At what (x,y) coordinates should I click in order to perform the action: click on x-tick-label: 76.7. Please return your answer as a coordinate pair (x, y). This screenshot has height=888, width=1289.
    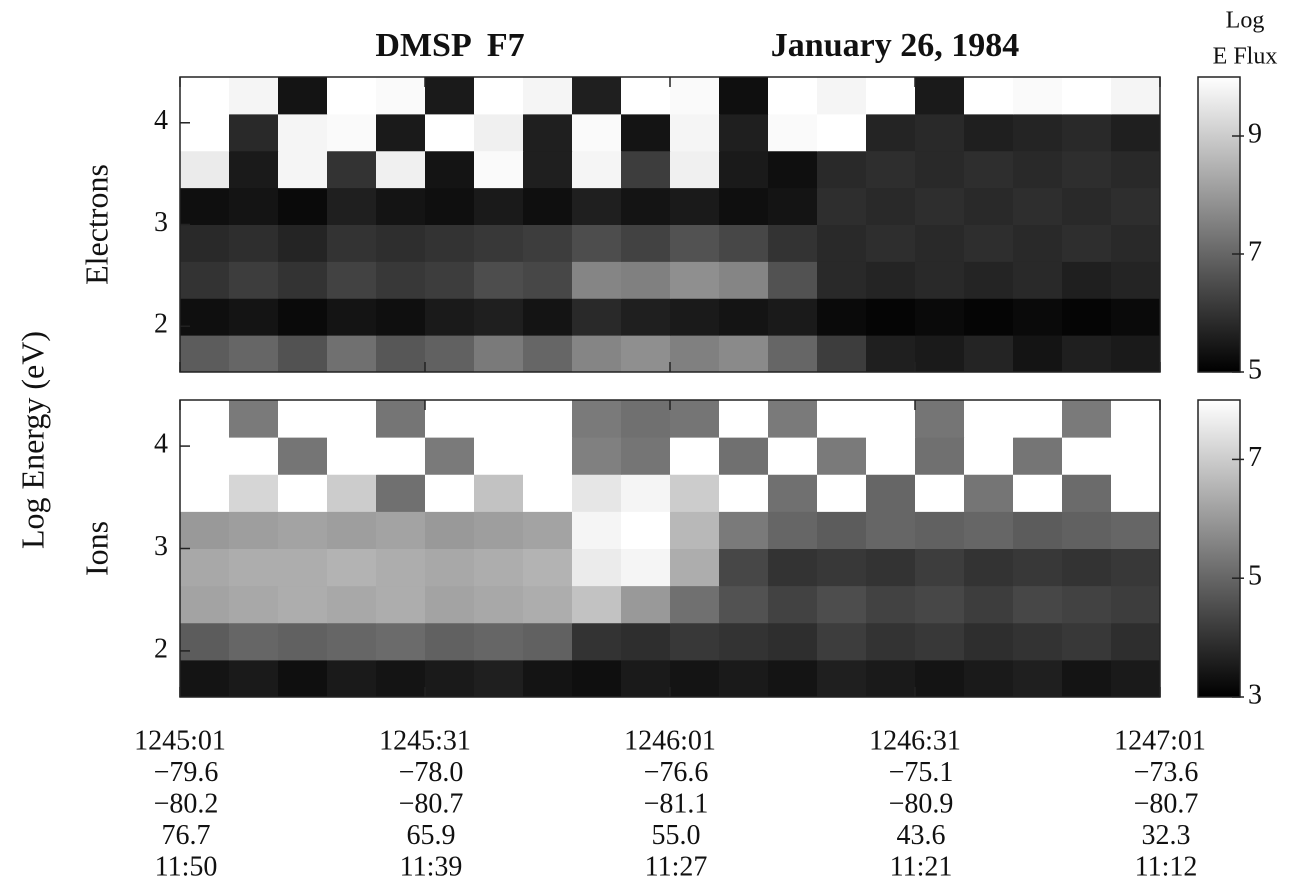
    Looking at the image, I should click on (186, 835).